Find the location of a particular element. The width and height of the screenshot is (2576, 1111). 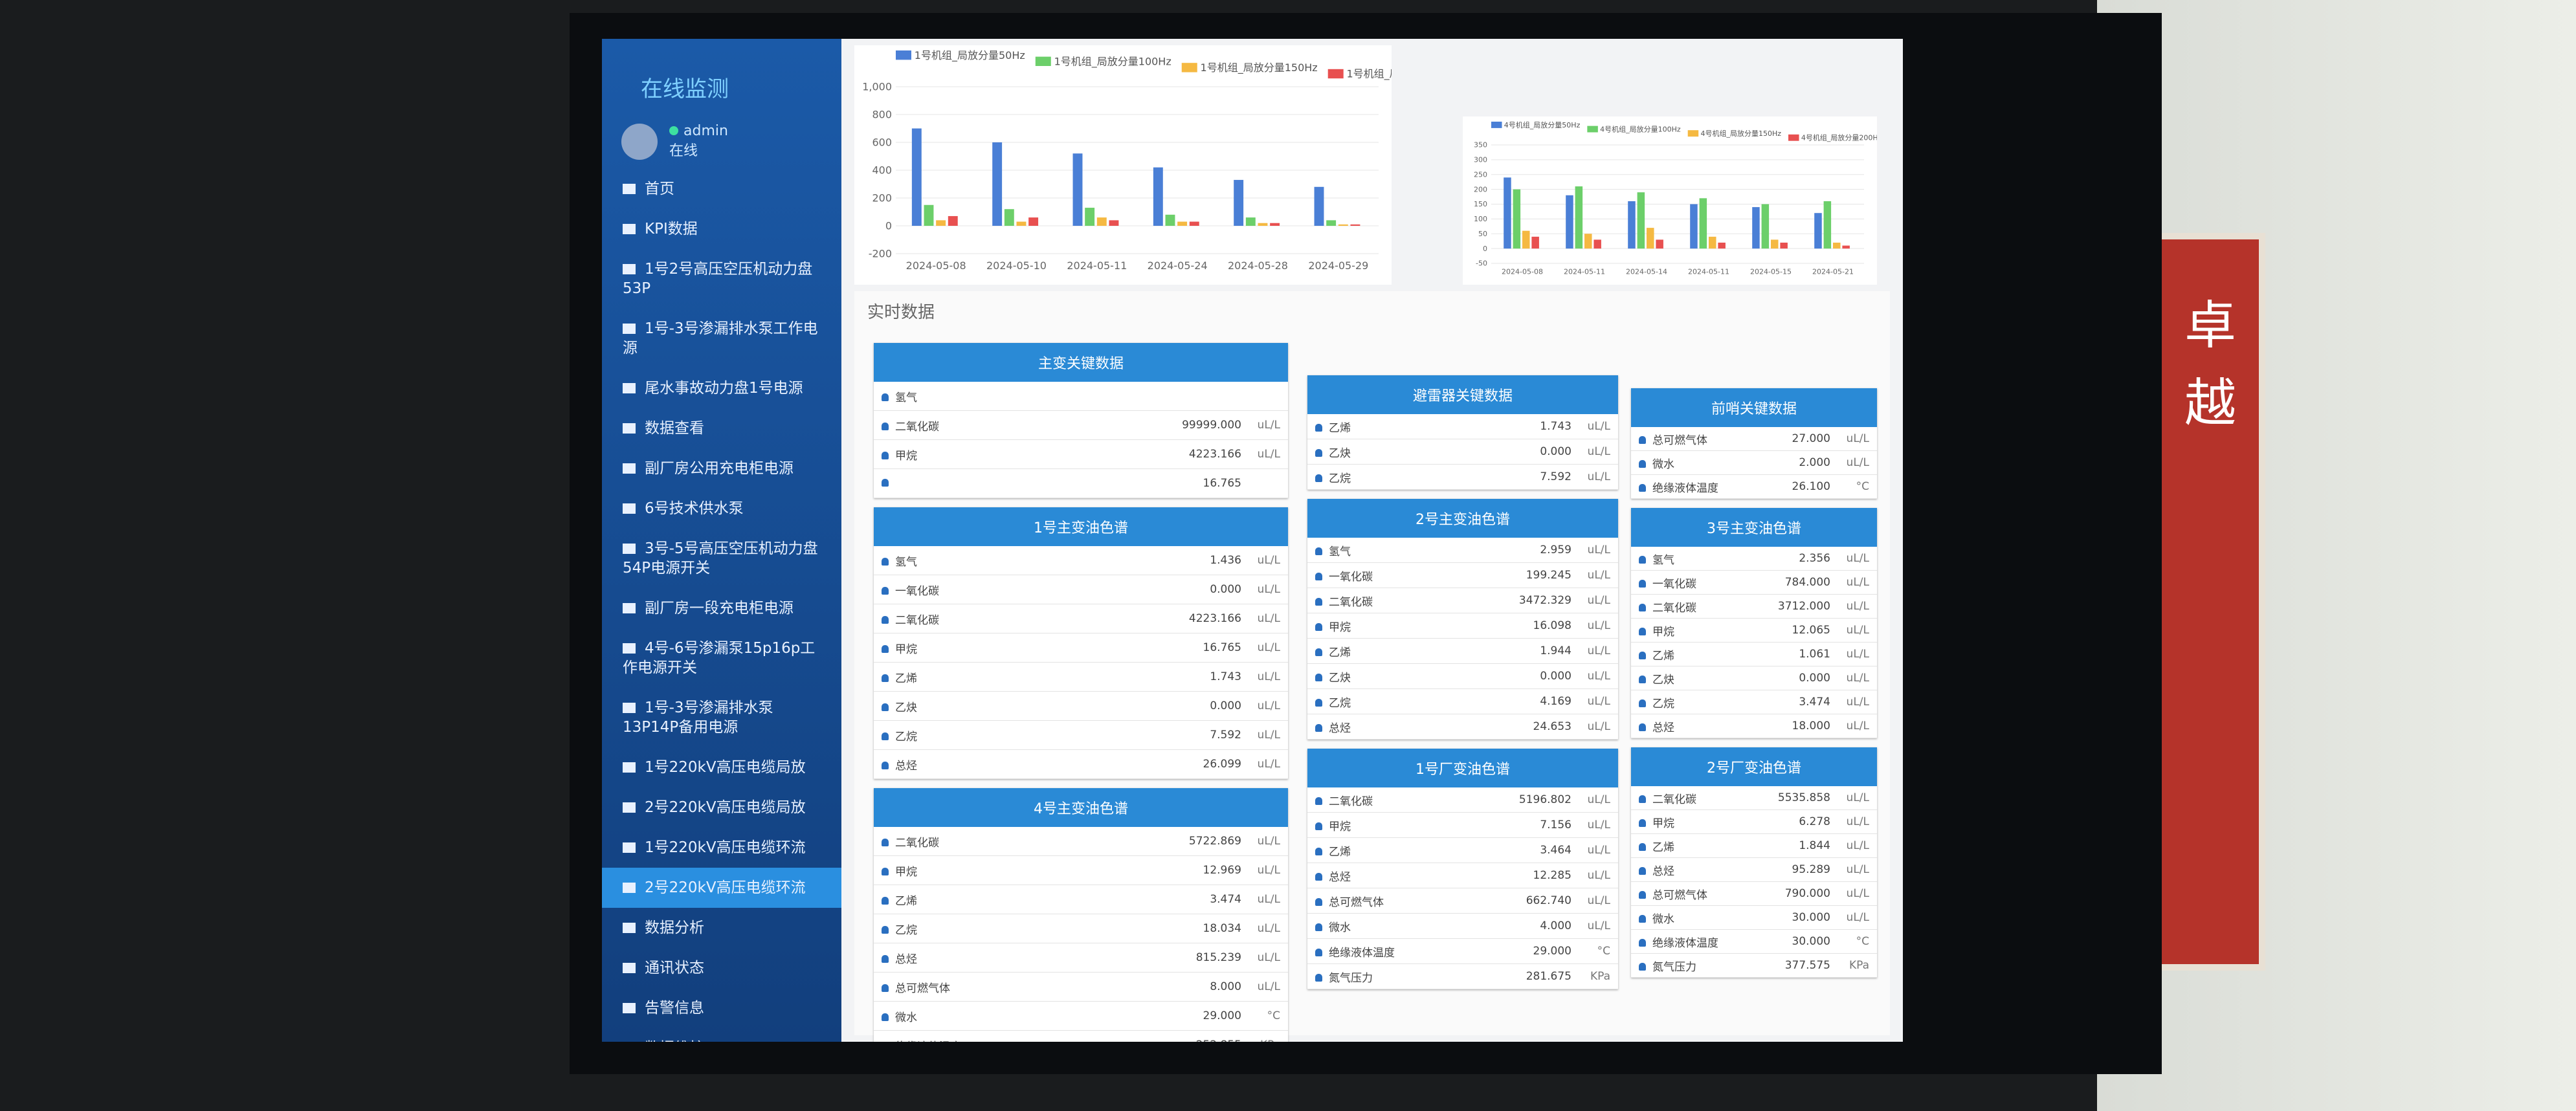

panel-title: 前哨关键数据 is located at coordinates (1754, 407).